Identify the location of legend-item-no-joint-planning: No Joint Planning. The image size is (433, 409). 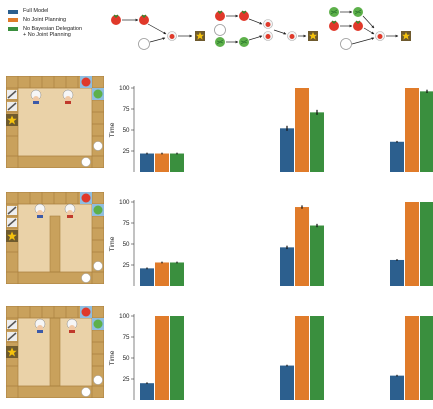
(45, 20).